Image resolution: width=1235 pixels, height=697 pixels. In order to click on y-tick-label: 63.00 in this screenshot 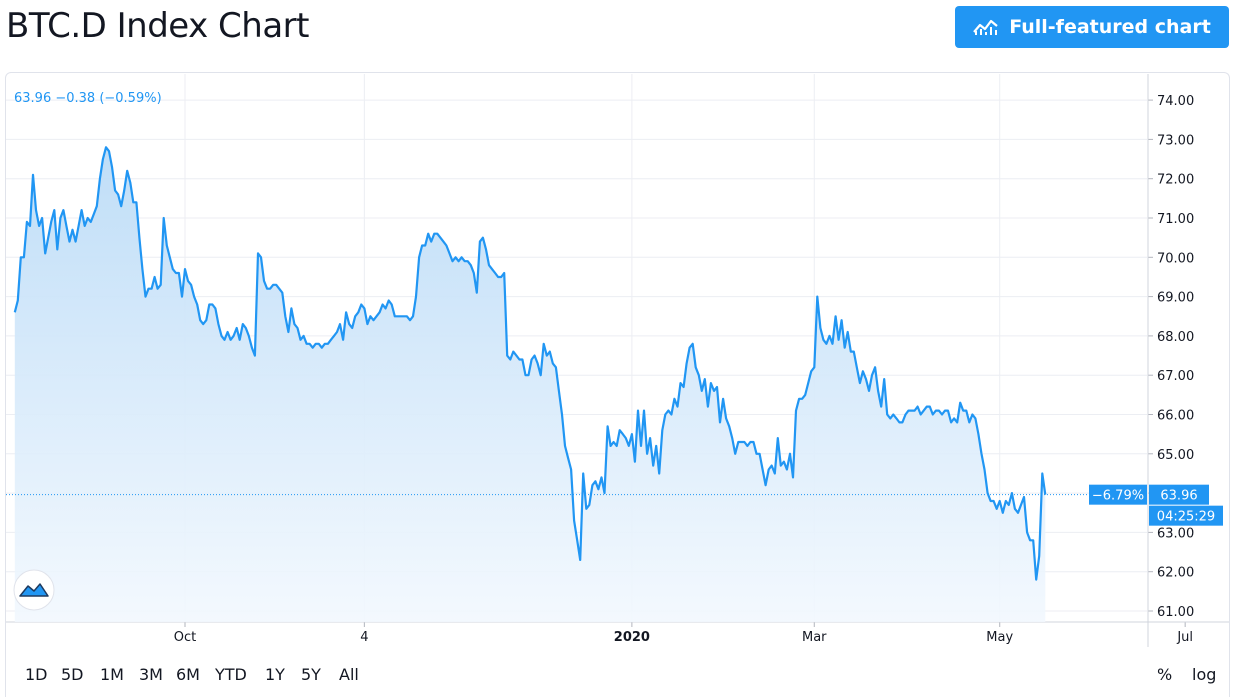, I will do `click(1175, 533)`.